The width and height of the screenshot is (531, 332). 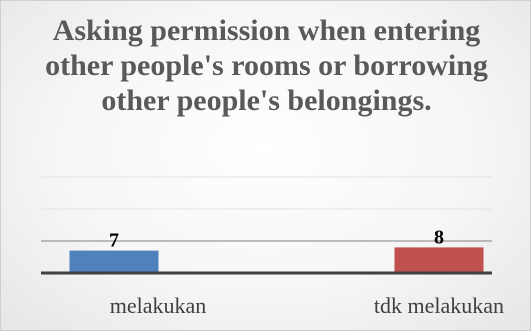 I want to click on bar-tdk-melakukan, so click(x=439, y=260).